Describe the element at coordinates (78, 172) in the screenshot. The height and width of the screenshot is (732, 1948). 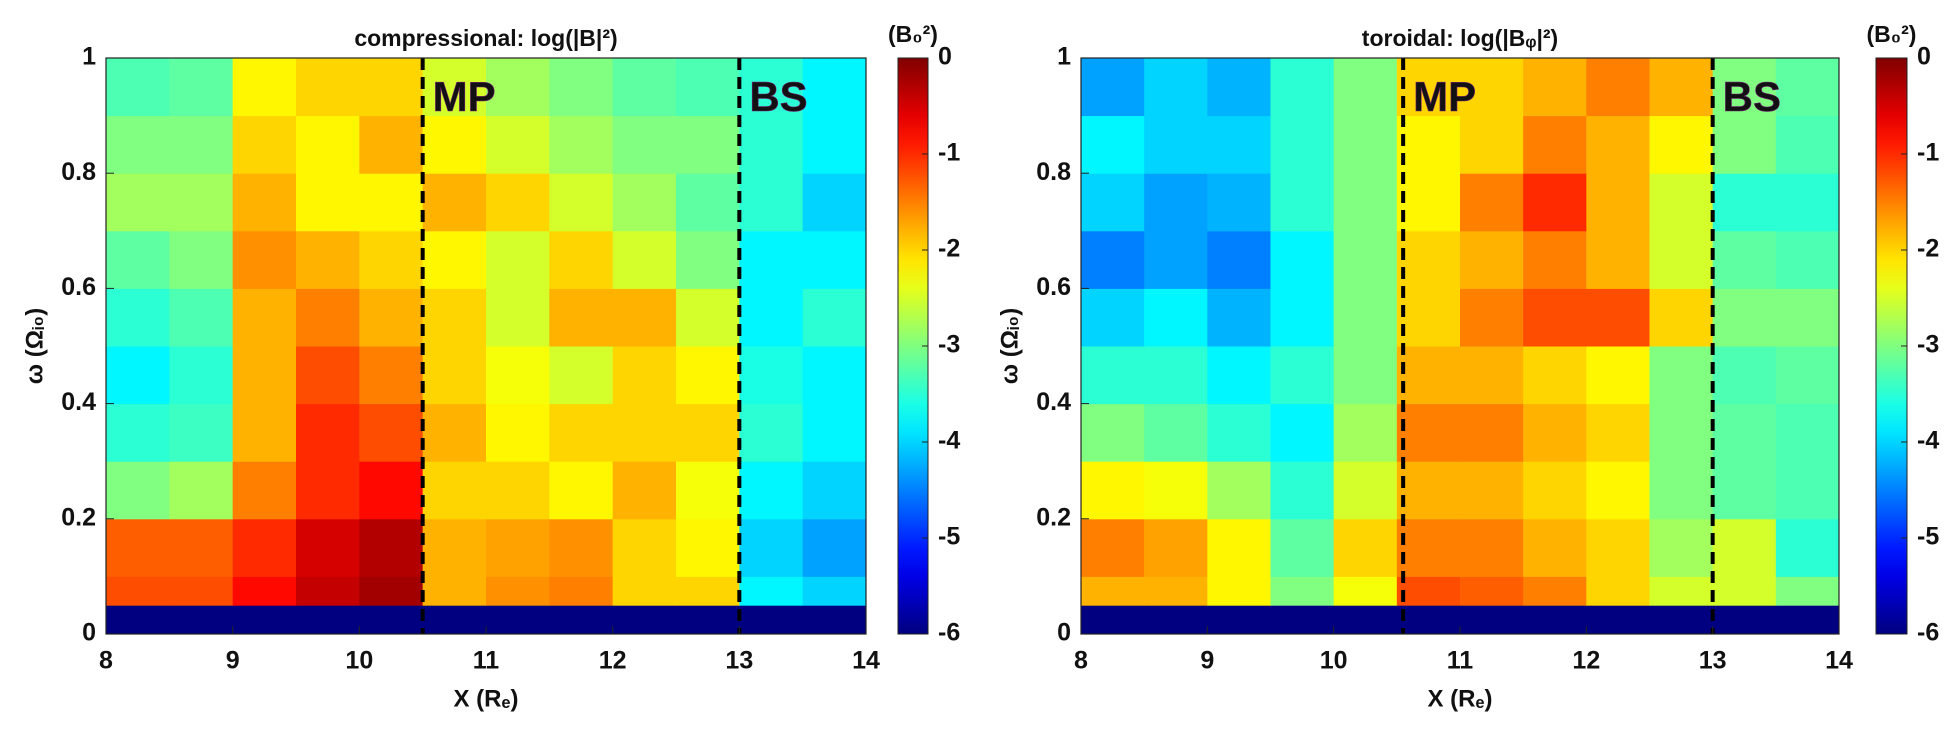
I see `y-tick-label: 0.8` at that location.